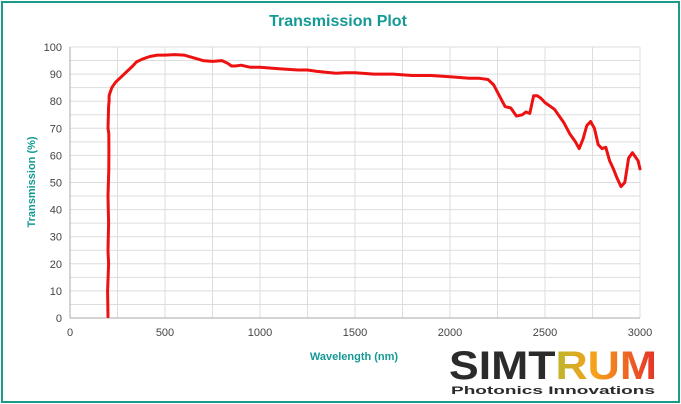  Describe the element at coordinates (56, 156) in the screenshot. I see `y-tick-label: 60` at that location.